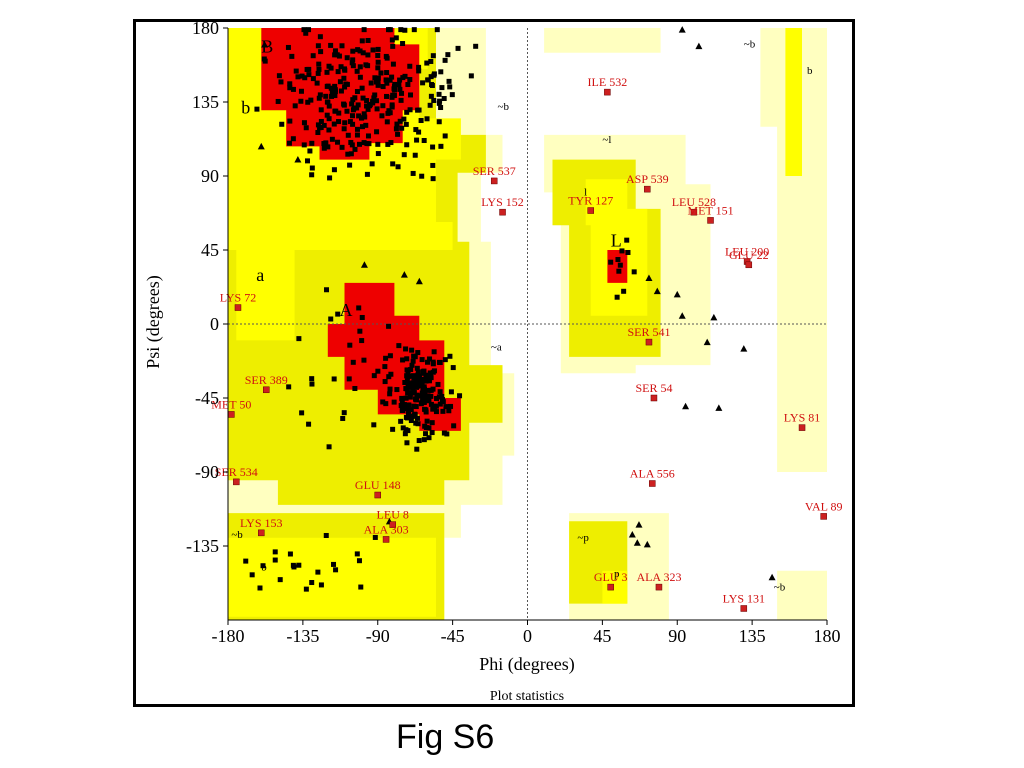 The width and height of the screenshot is (1024, 768). Describe the element at coordinates (824, 506) in the screenshot. I see `outlier-label: VAL 89` at that location.